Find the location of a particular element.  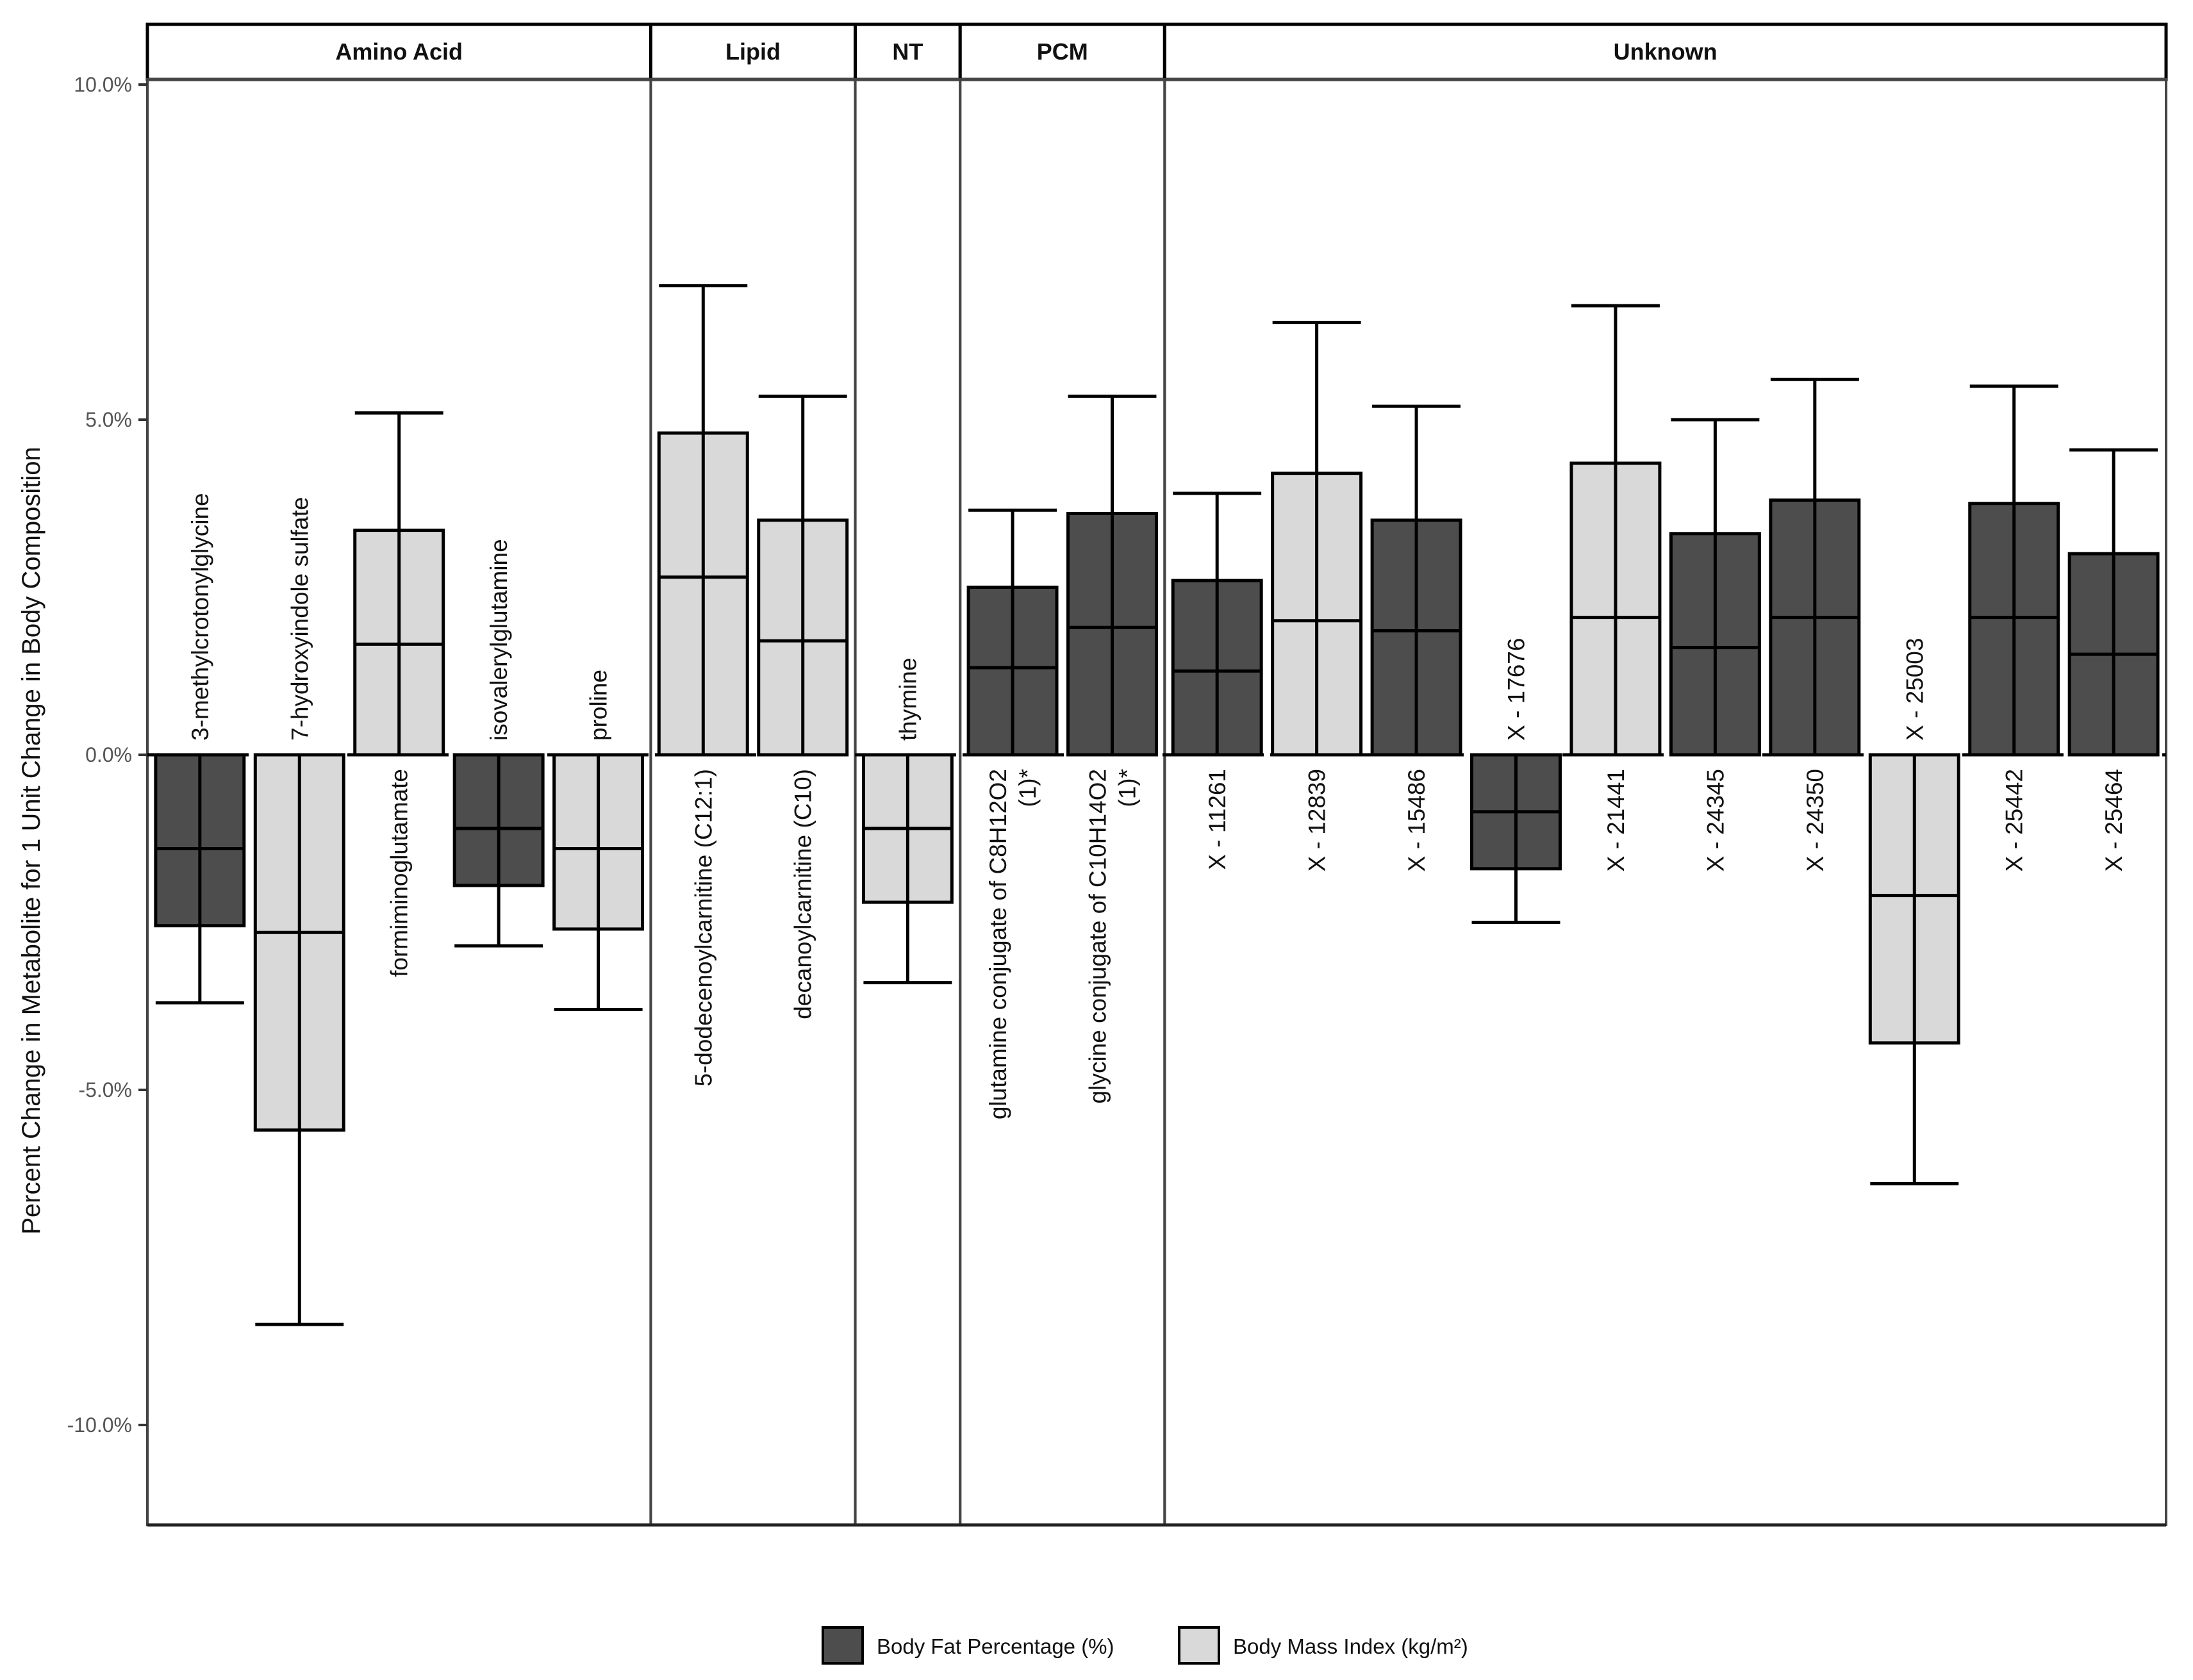

bar-category-label: X - 25003 is located at coordinates (1914, 689).